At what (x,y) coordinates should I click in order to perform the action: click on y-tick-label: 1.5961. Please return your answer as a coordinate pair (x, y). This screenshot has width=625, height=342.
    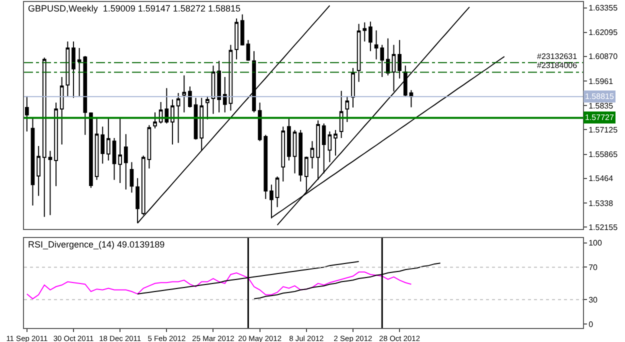
    Looking at the image, I should click on (601, 81).